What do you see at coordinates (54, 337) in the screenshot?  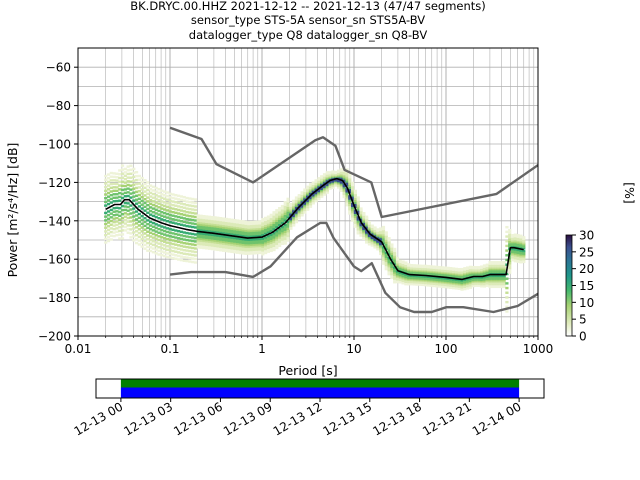 I see `y-tick-label: −200` at bounding box center [54, 337].